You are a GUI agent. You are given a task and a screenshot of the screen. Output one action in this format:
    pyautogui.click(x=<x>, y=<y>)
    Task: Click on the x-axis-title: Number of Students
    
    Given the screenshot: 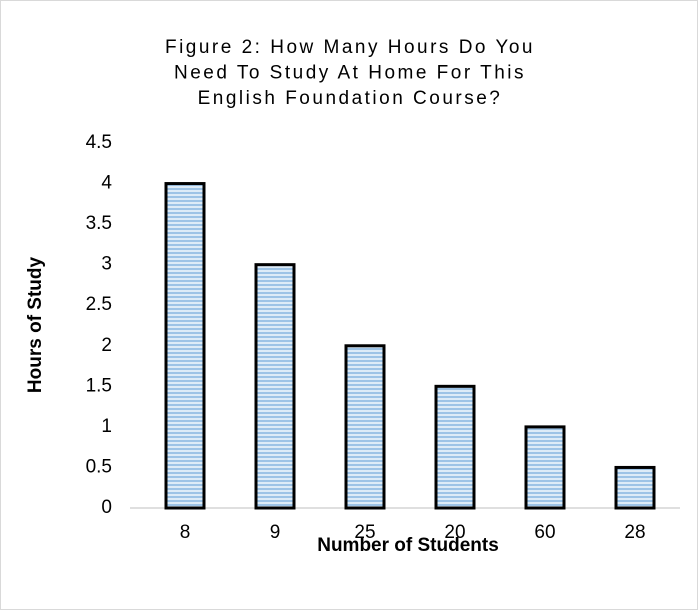 What is the action you would take?
    pyautogui.click(x=408, y=545)
    